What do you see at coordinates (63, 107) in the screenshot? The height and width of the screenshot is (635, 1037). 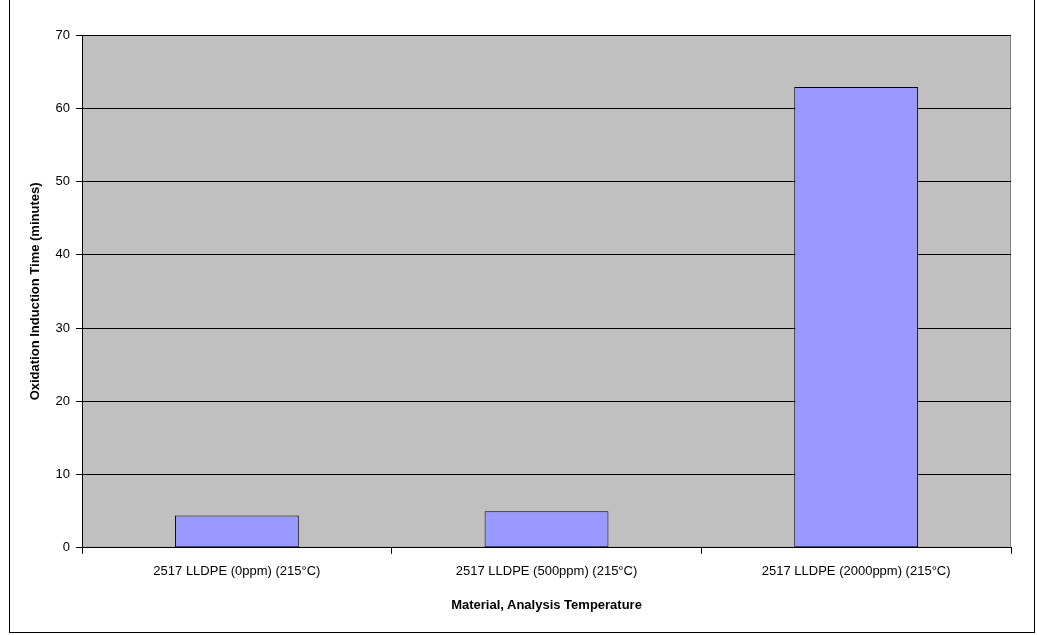 I see `y-tick-label: 60` at bounding box center [63, 107].